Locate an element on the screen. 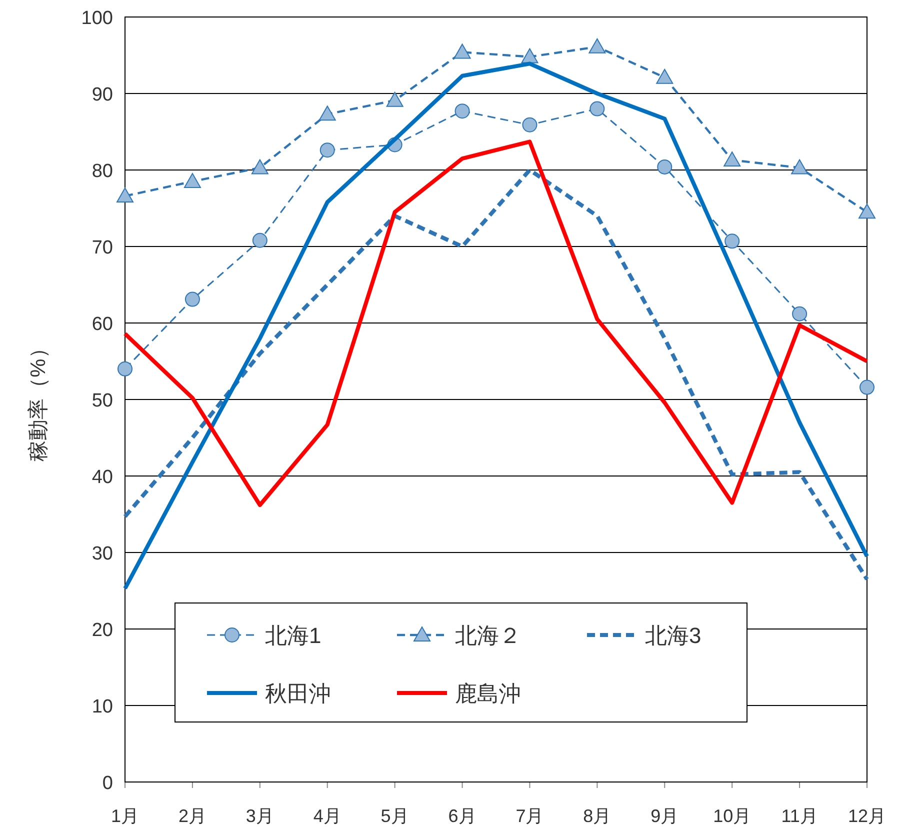 This screenshot has width=906, height=827. x-tick-label: 7月 is located at coordinates (530, 816).